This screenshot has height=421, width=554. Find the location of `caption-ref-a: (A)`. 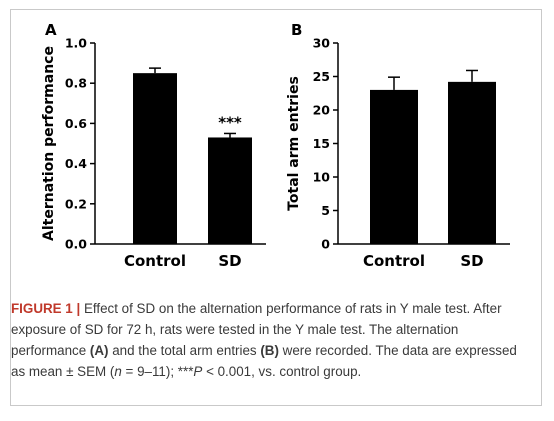

caption-ref-a: (A) is located at coordinates (99, 350).